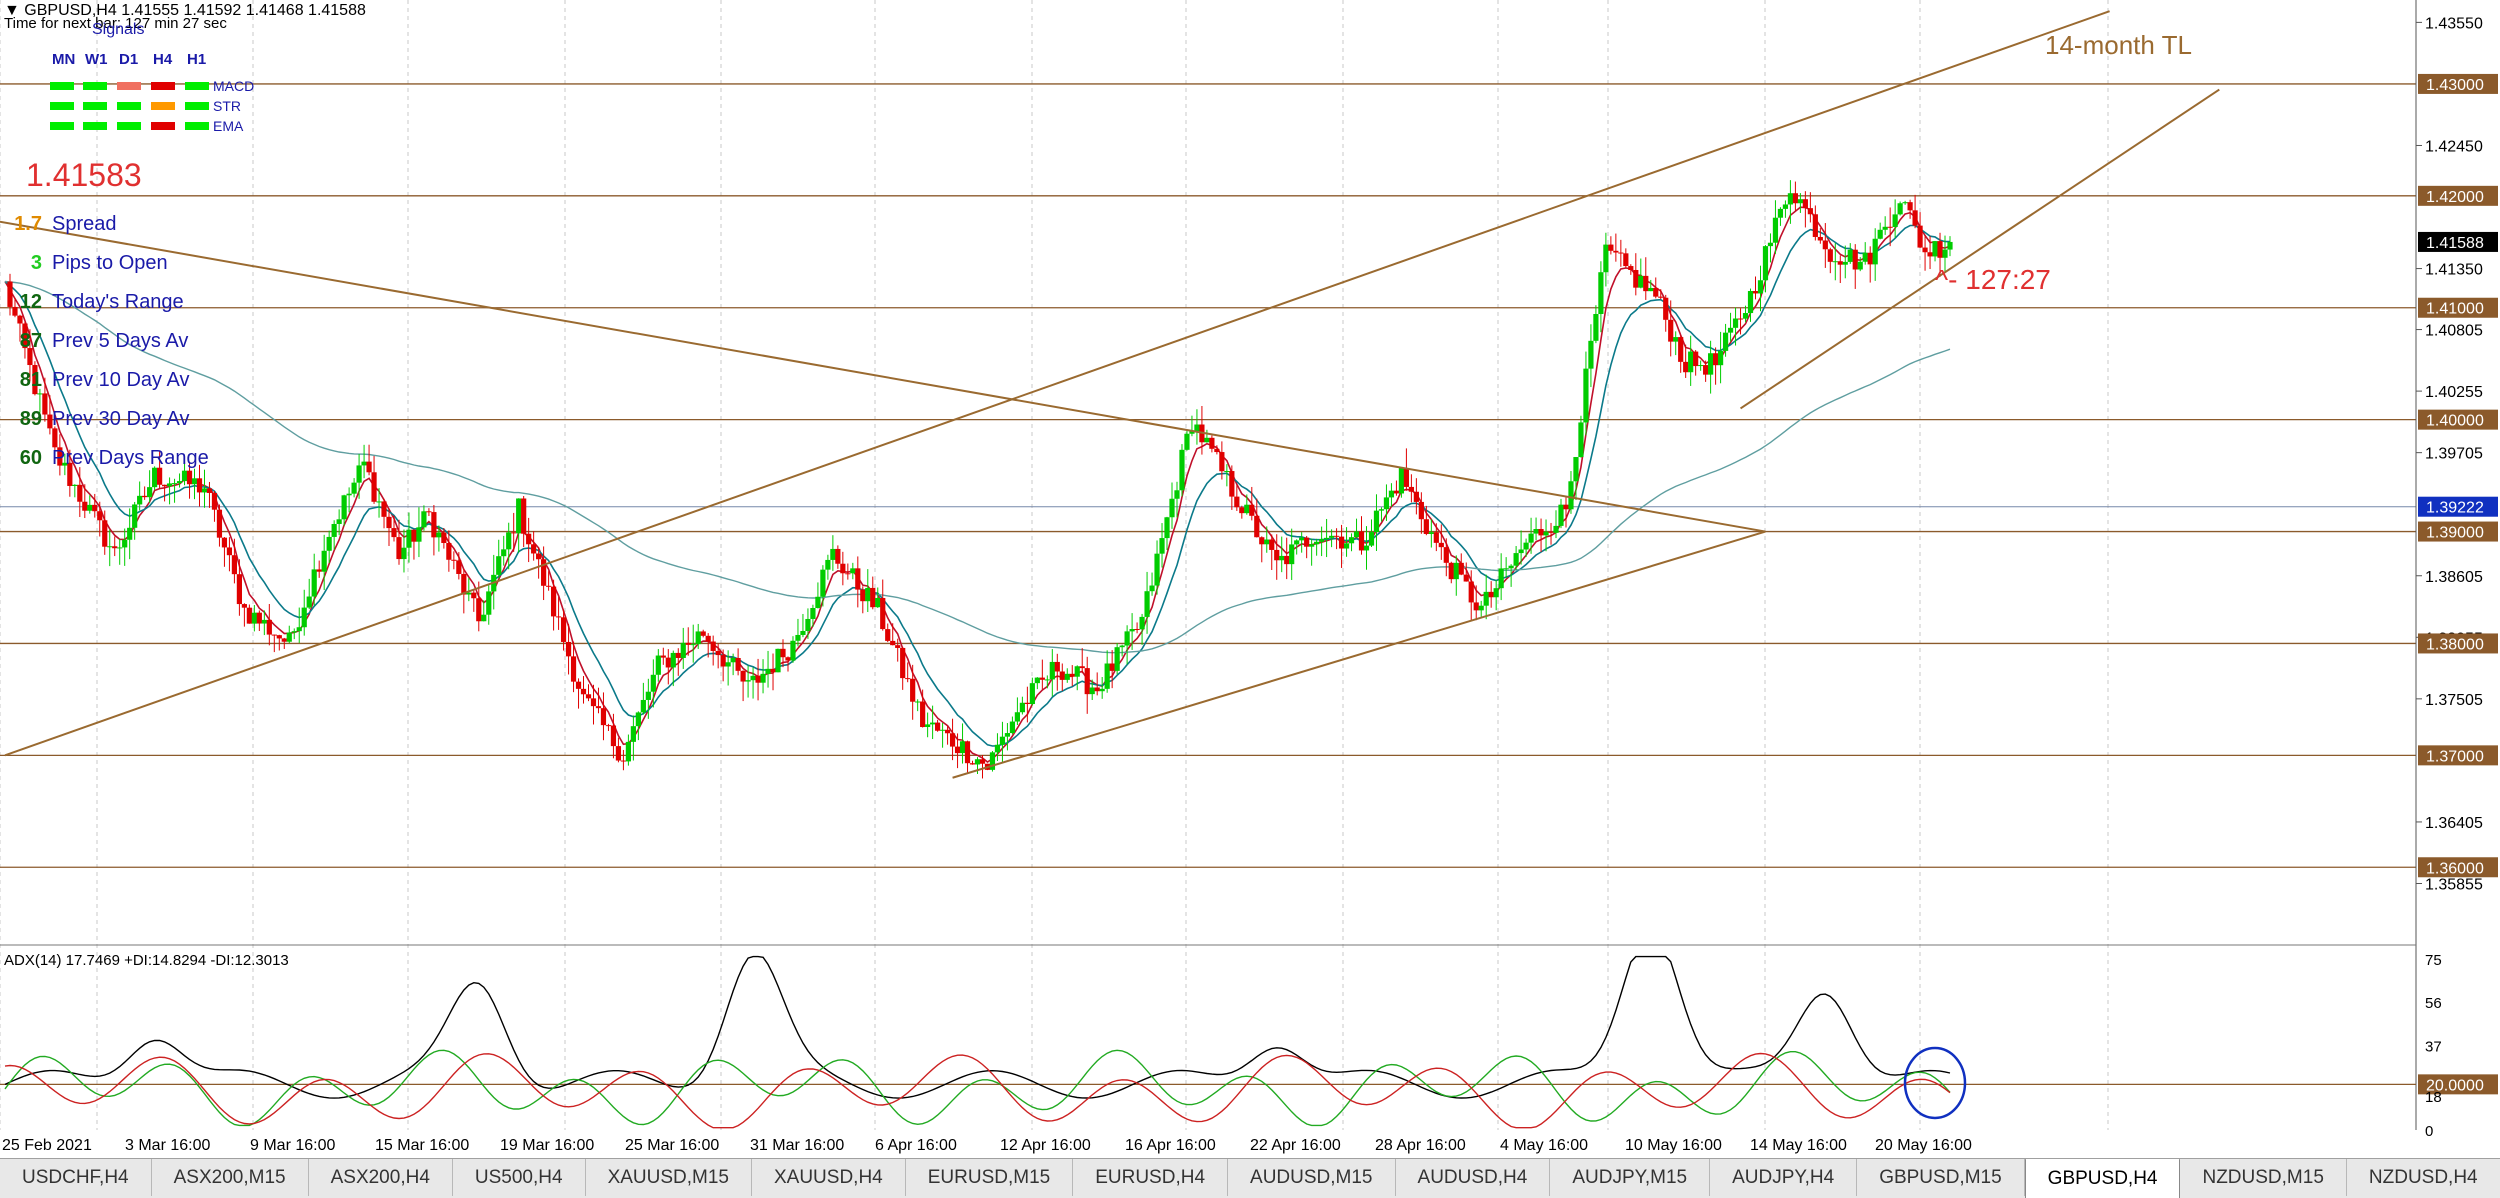 This screenshot has width=2500, height=1198. Describe the element at coordinates (829, 1177) in the screenshot. I see `tab-xauusd-h4: XAUUSD,H4` at that location.